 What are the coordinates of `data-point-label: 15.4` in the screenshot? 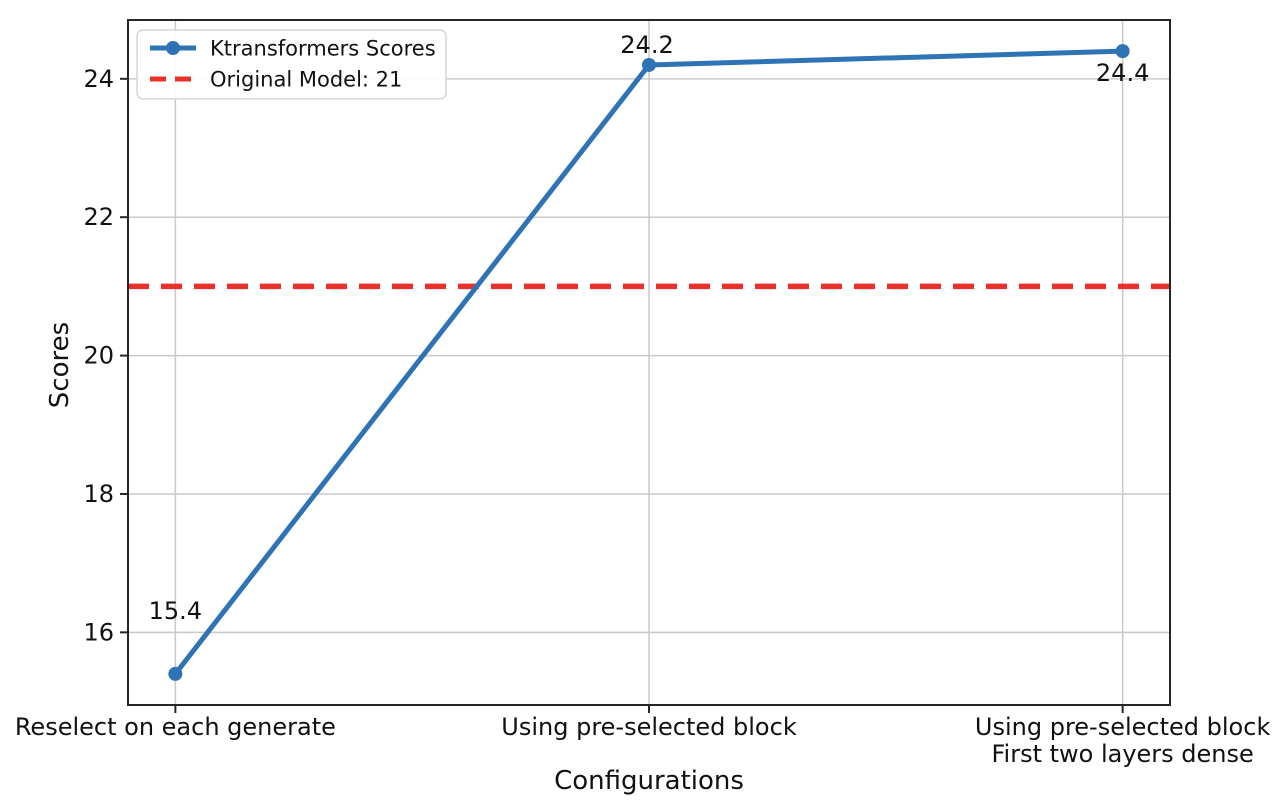 It's located at (175, 611).